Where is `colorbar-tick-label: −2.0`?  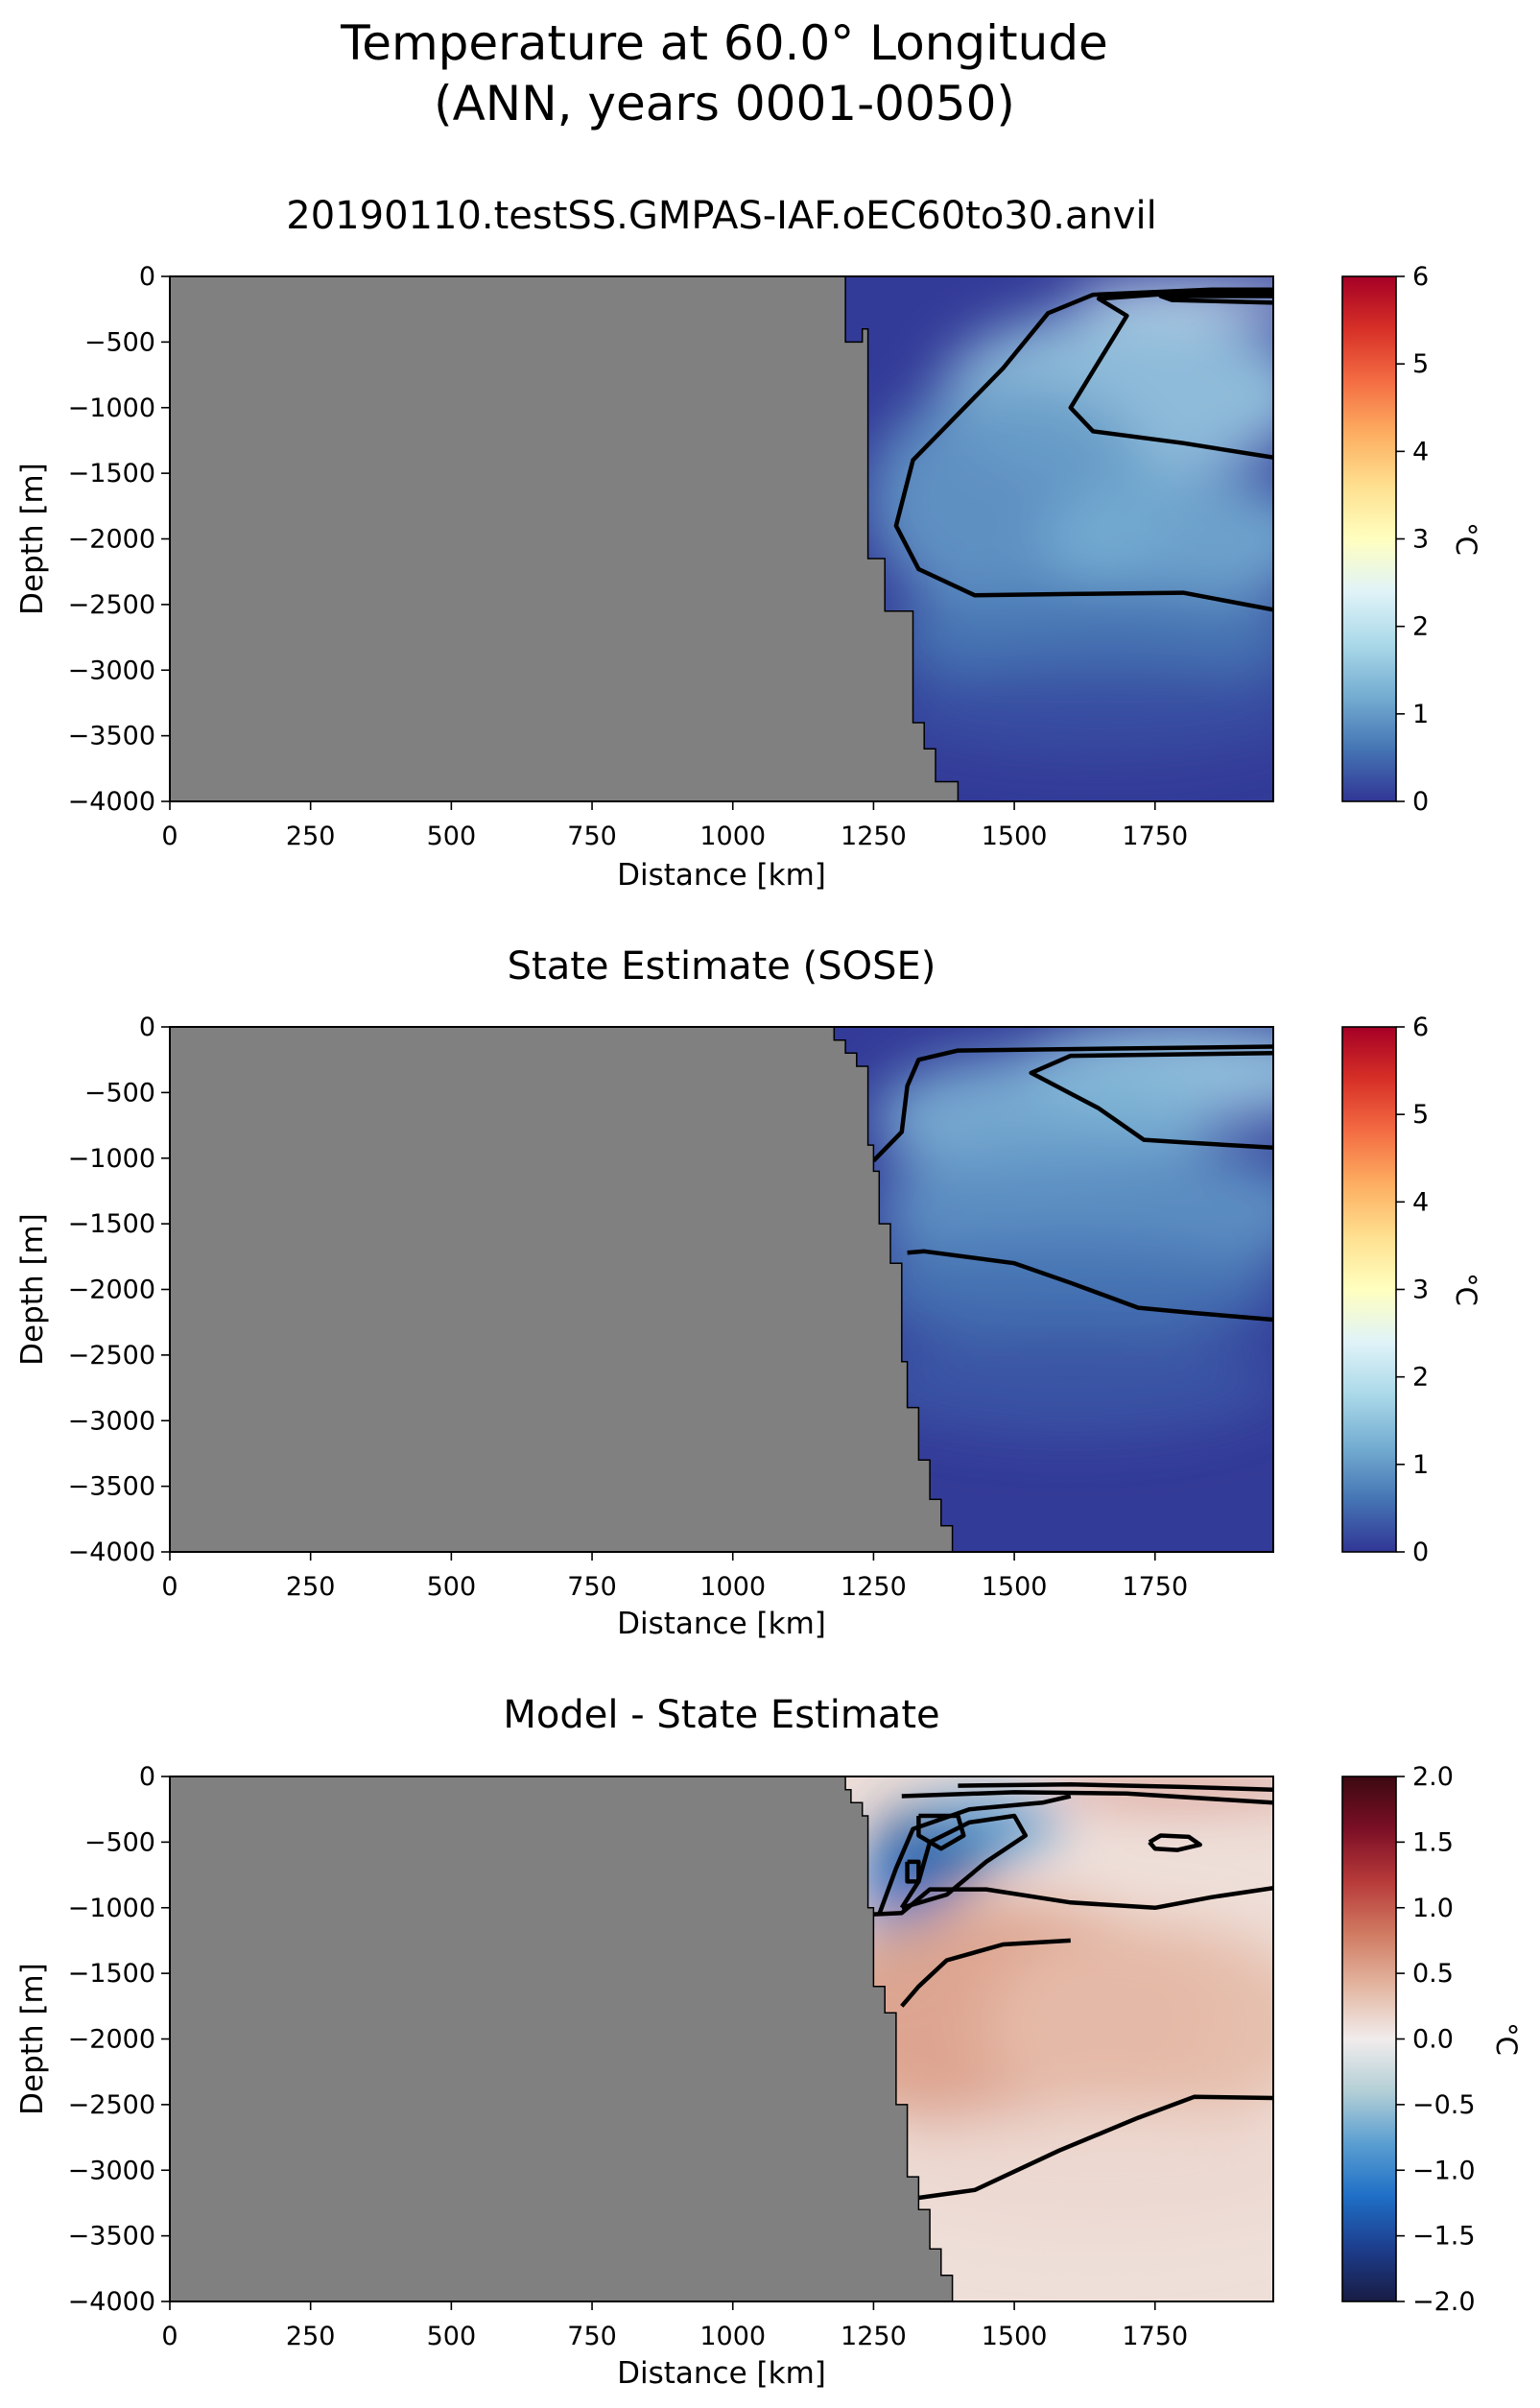 colorbar-tick-label: −2.0 is located at coordinates (1444, 2302).